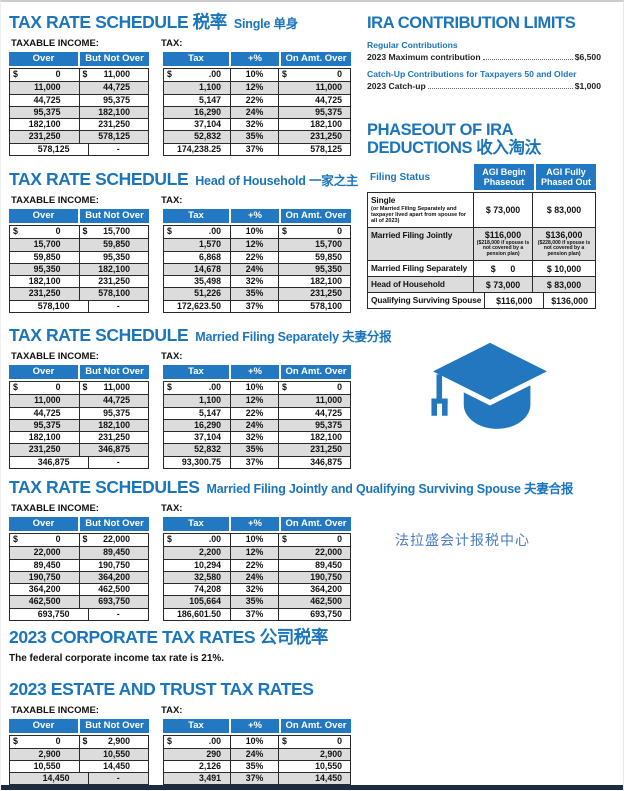  Describe the element at coordinates (421, 243) in the screenshot. I see `filing-status-cell: Married Filing Jointly` at that location.